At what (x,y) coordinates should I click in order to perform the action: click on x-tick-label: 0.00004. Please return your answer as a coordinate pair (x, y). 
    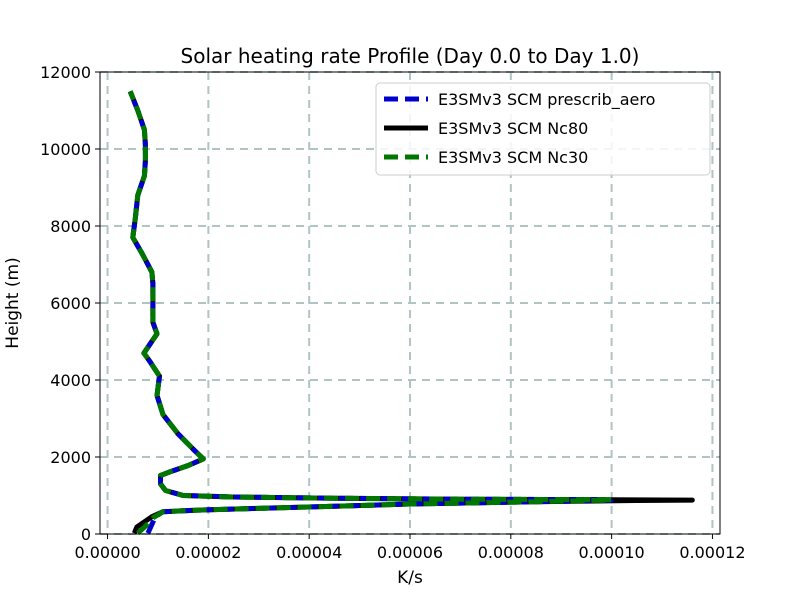
    Looking at the image, I should click on (309, 552).